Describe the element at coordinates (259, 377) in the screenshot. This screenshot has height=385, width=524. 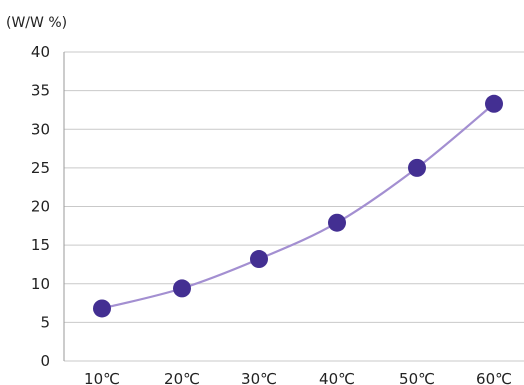
I see `x-tick-label: 30℃` at that location.